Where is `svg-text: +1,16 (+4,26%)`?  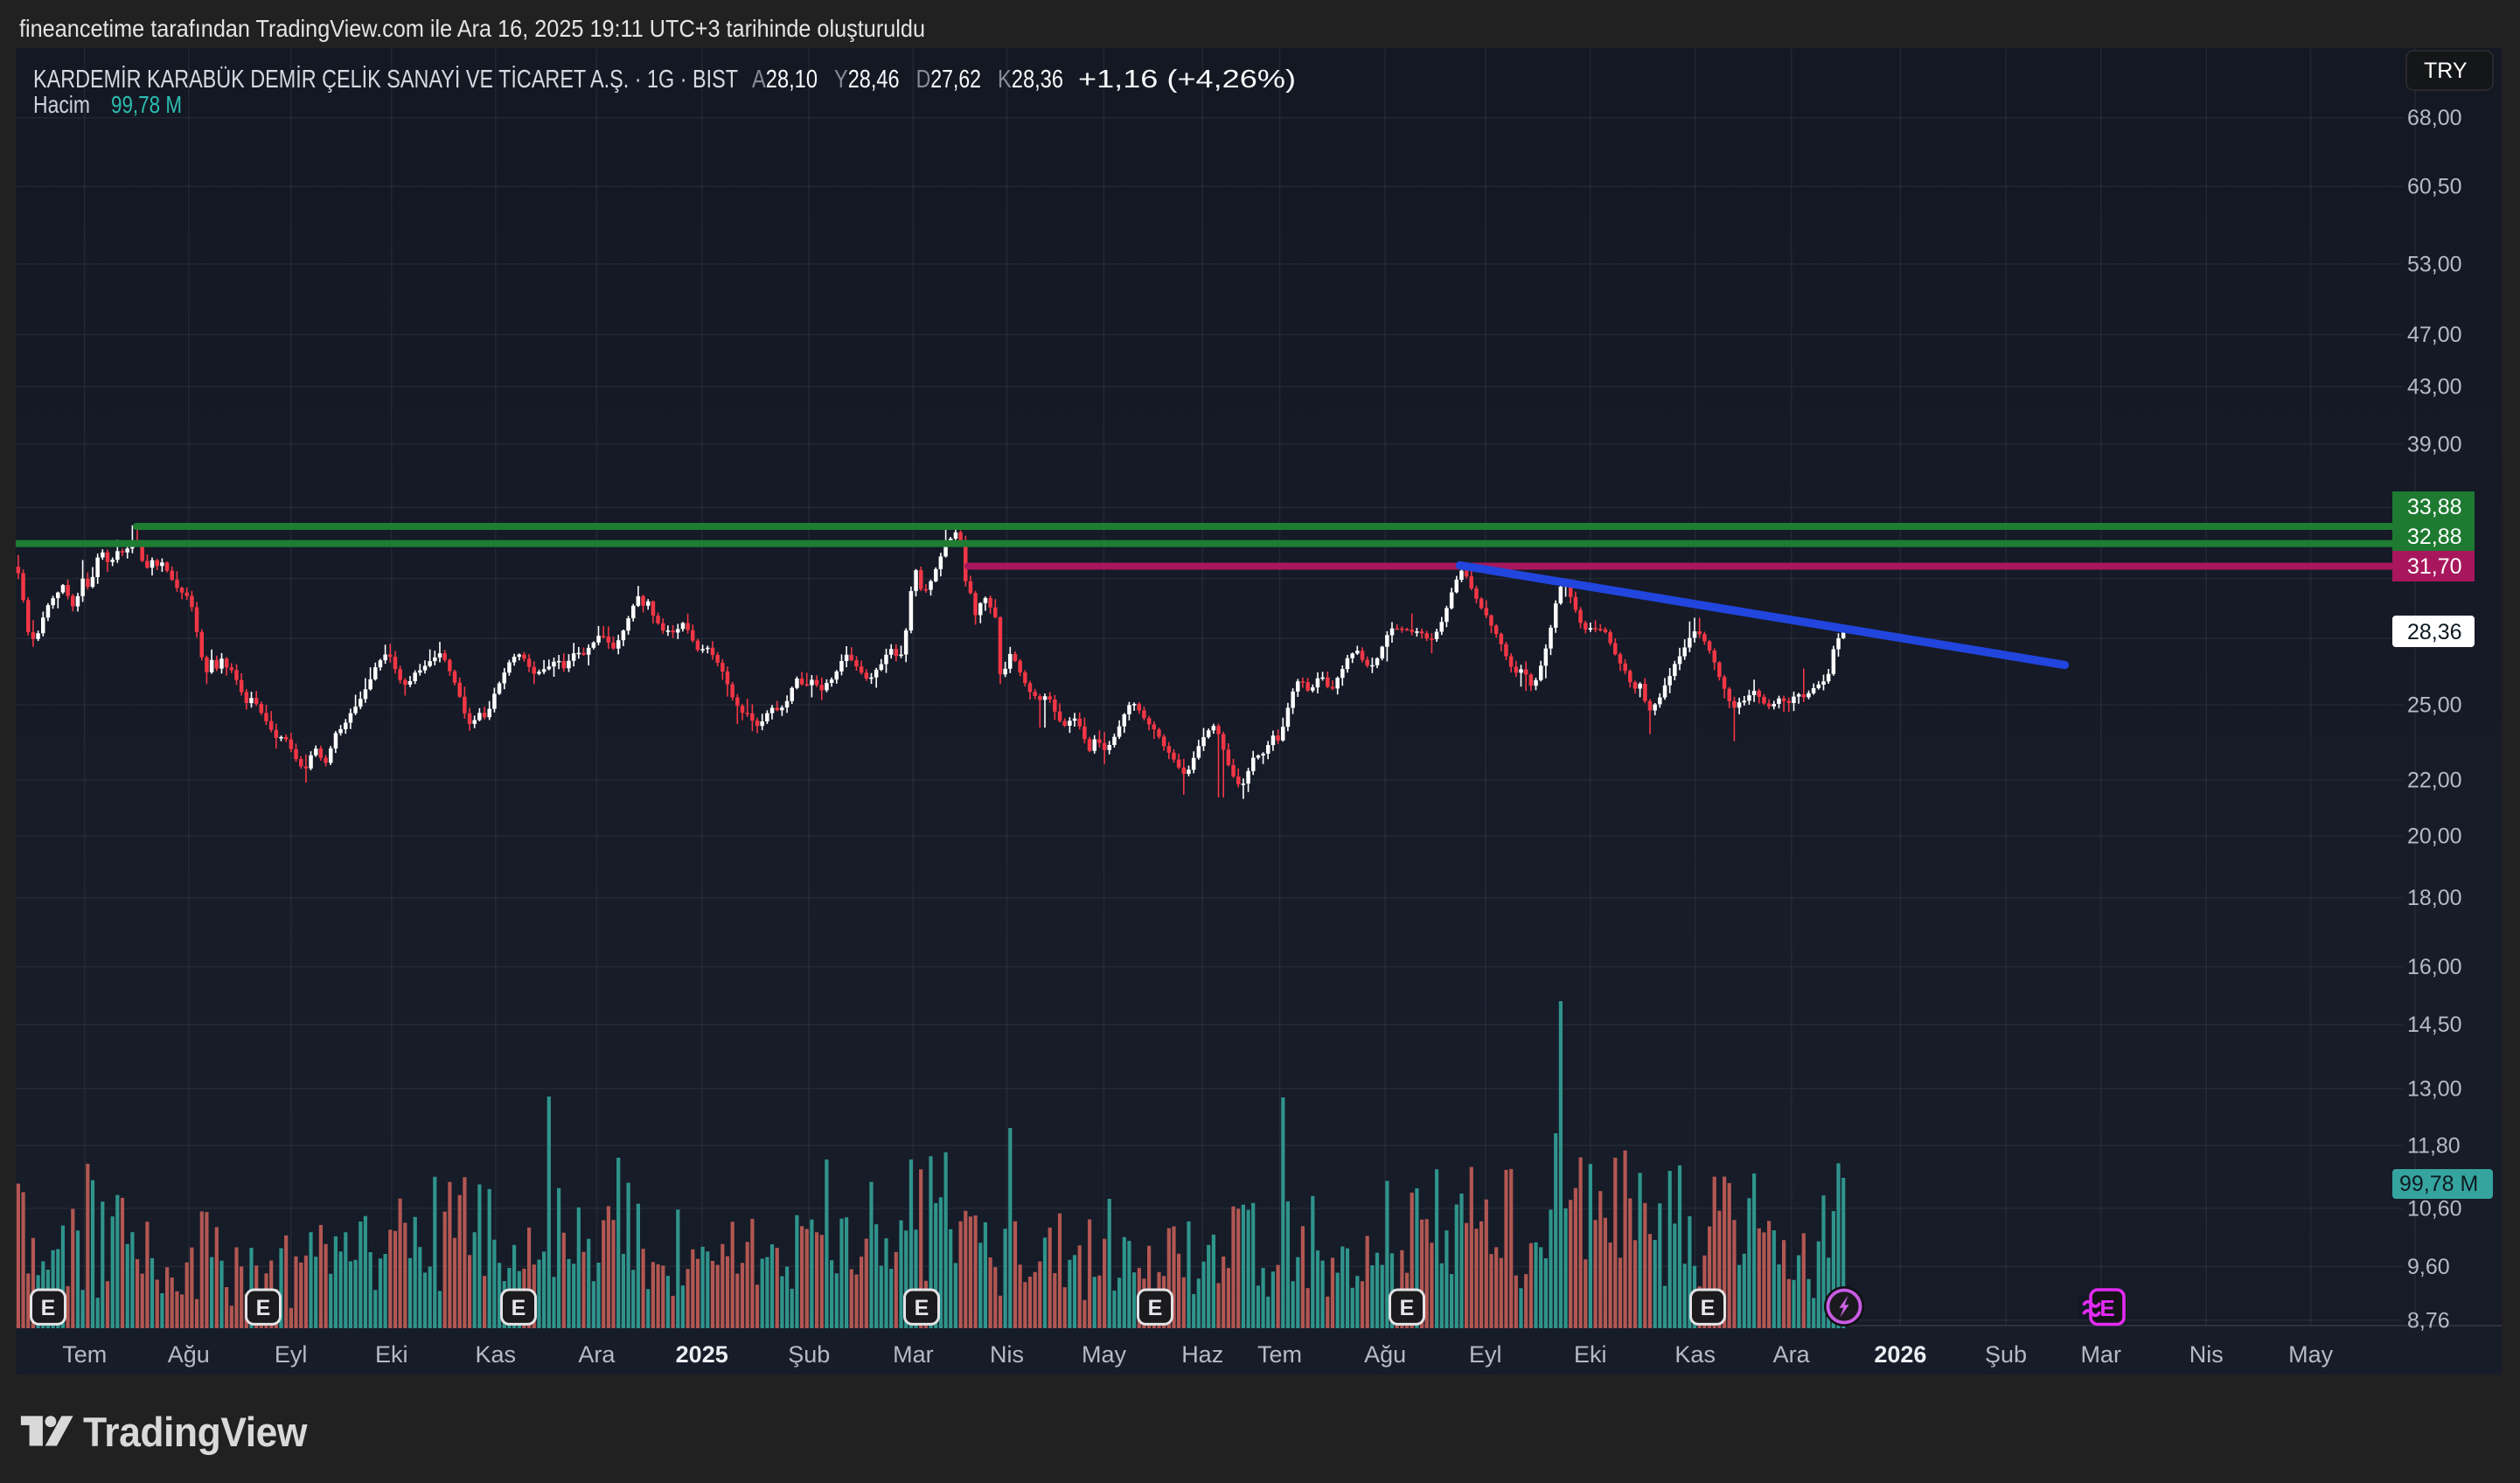 svg-text: +1,16 (+4,26%) is located at coordinates (1187, 80).